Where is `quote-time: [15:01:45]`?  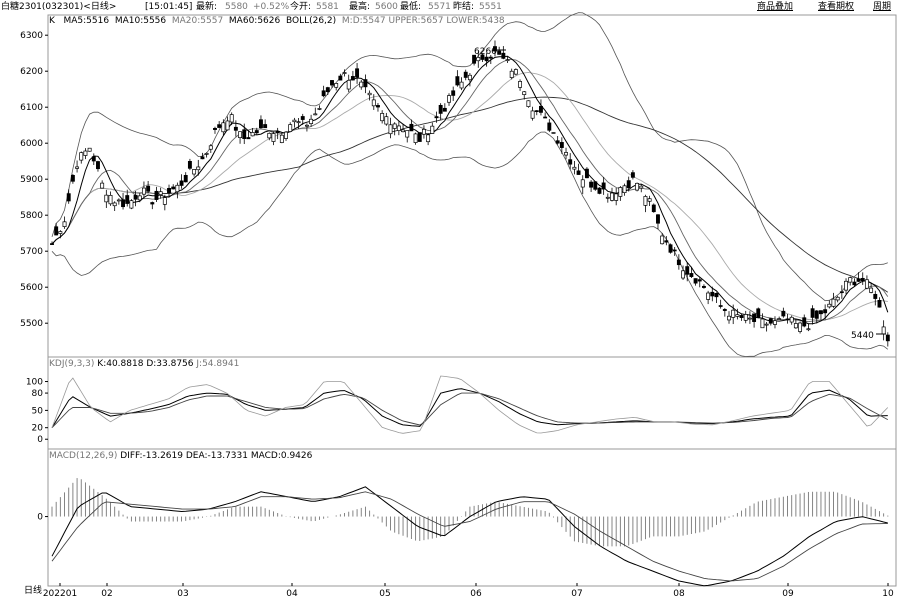
quote-time: [15:01:45] is located at coordinates (169, 7).